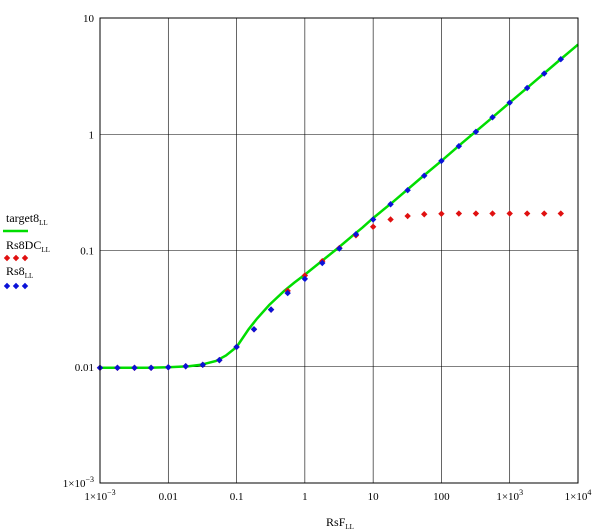 This screenshot has width=612, height=531. I want to click on x-tick-label: 0.01, so click(168, 497).